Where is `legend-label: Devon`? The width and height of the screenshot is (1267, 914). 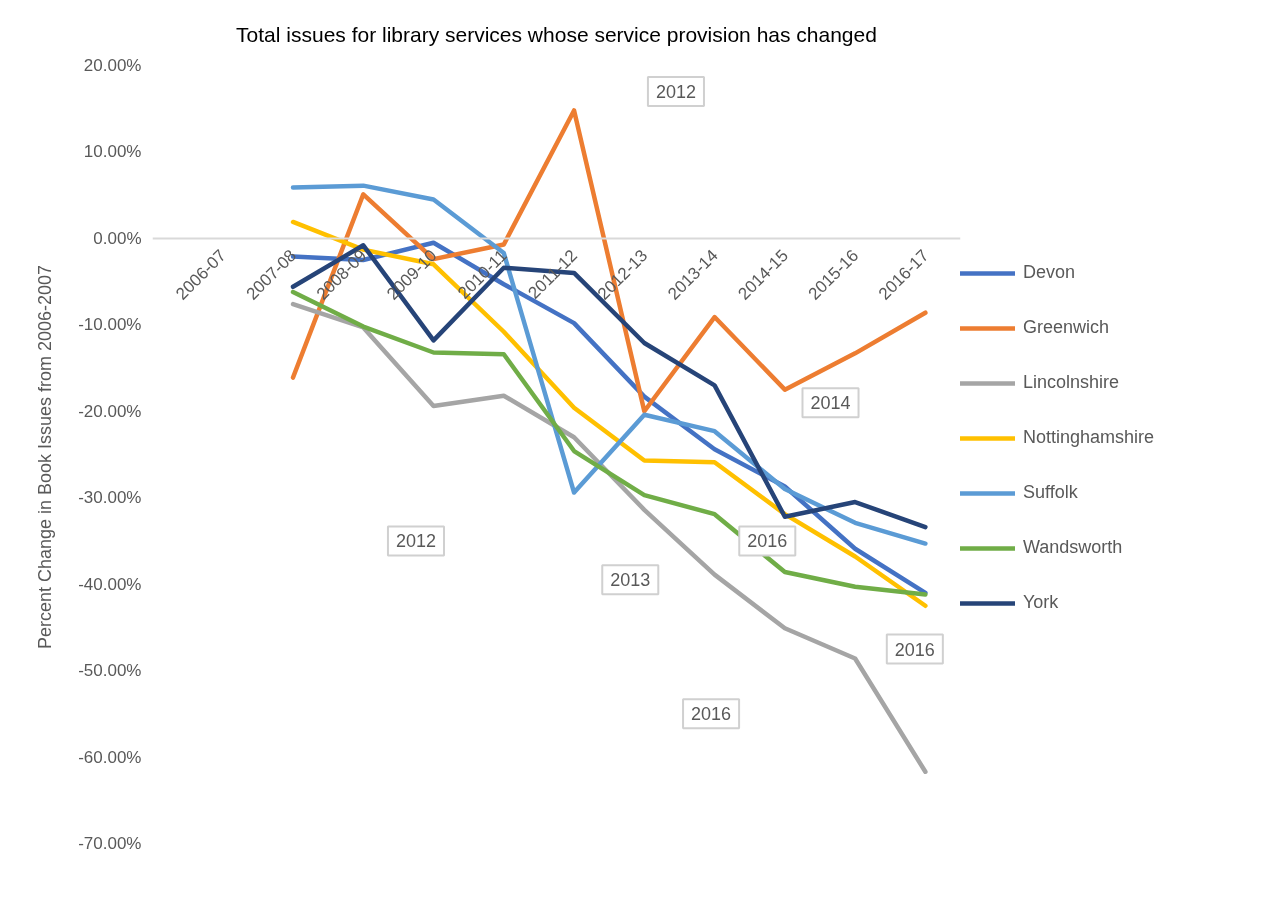
legend-label: Devon is located at coordinates (1049, 272).